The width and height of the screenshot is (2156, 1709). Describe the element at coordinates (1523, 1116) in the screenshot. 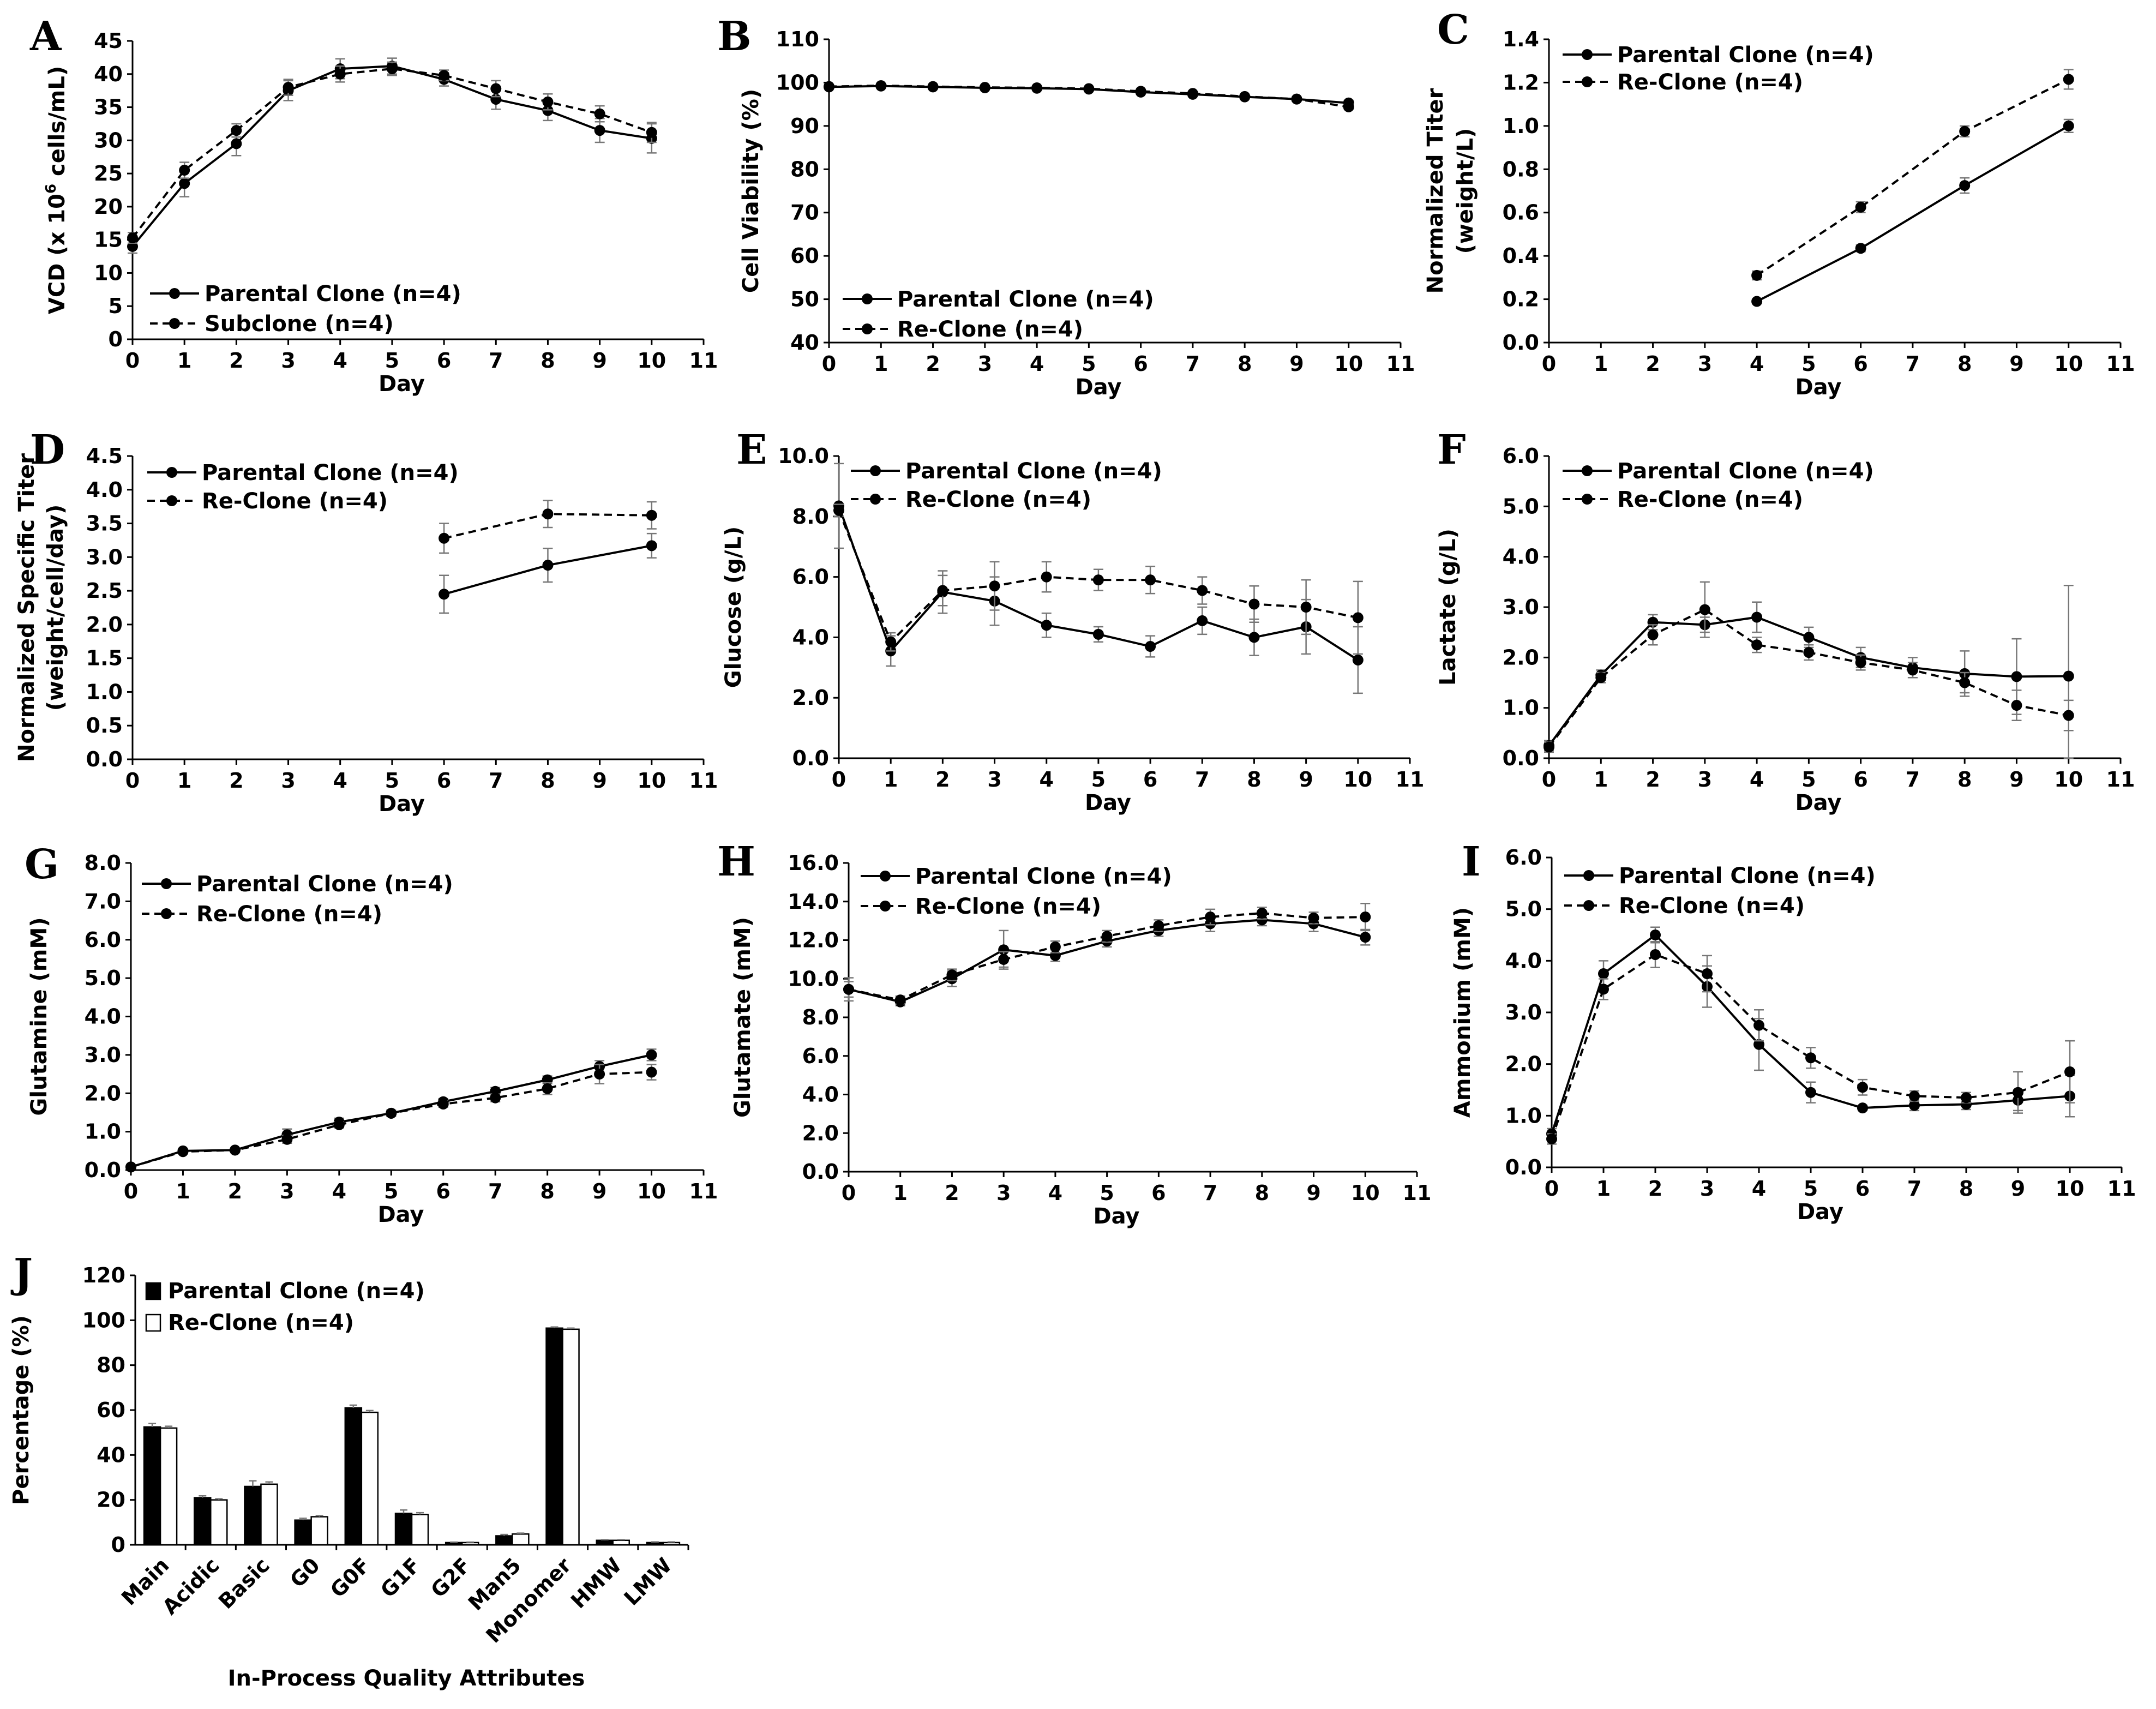

I see `y-tick-label: 1.0` at that location.